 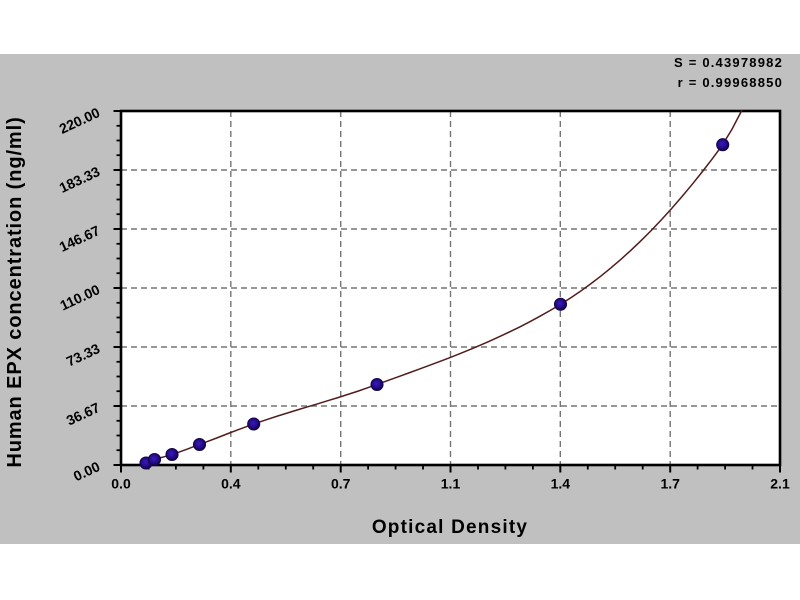 What do you see at coordinates (341, 484) in the screenshot?
I see `svg-text: 0.7` at bounding box center [341, 484].